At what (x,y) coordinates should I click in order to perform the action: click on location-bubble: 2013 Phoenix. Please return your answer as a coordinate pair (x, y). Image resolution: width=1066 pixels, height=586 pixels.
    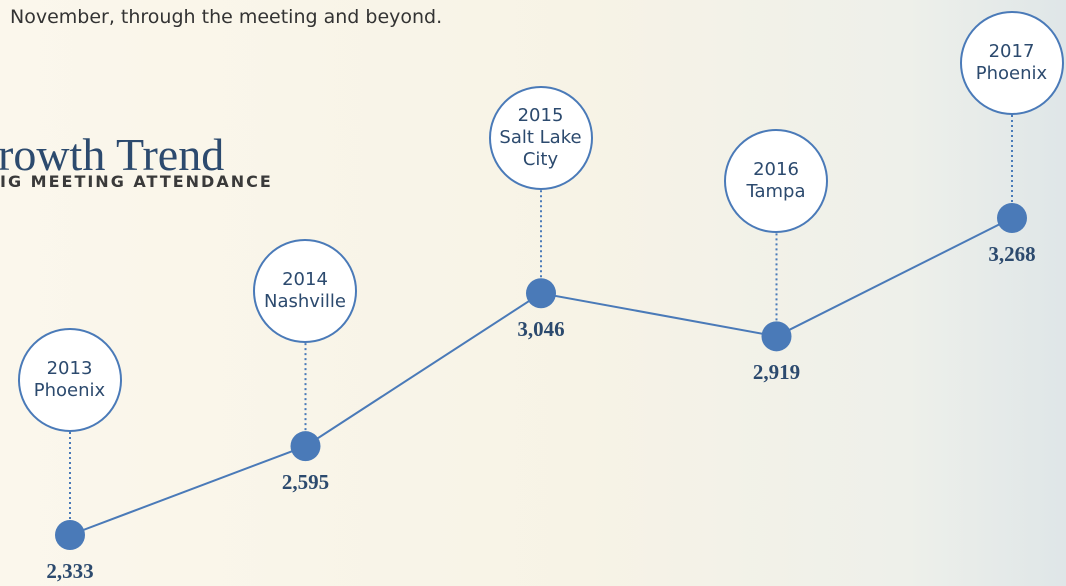
    Looking at the image, I should click on (69, 379).